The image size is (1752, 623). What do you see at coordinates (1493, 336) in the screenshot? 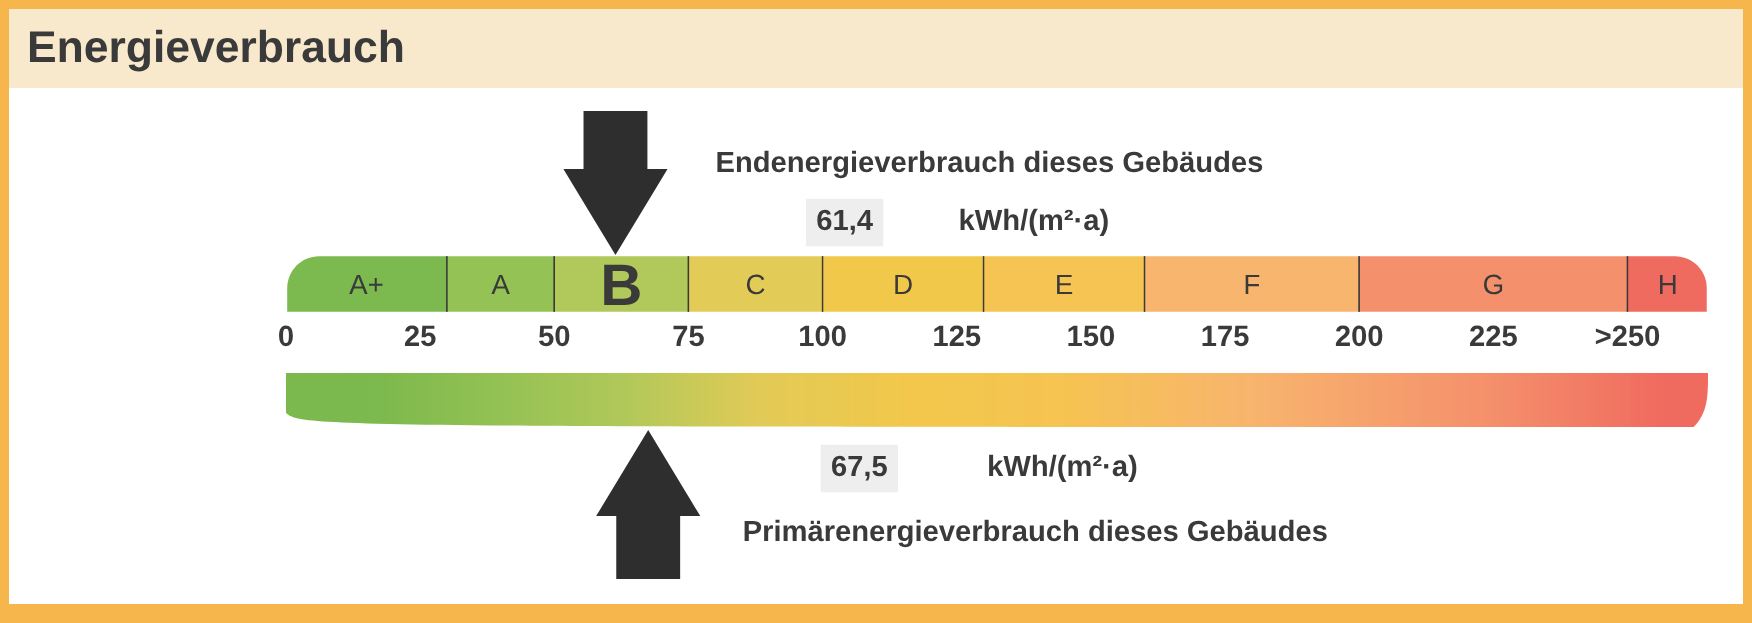
I see `x-tick-label: 225` at bounding box center [1493, 336].